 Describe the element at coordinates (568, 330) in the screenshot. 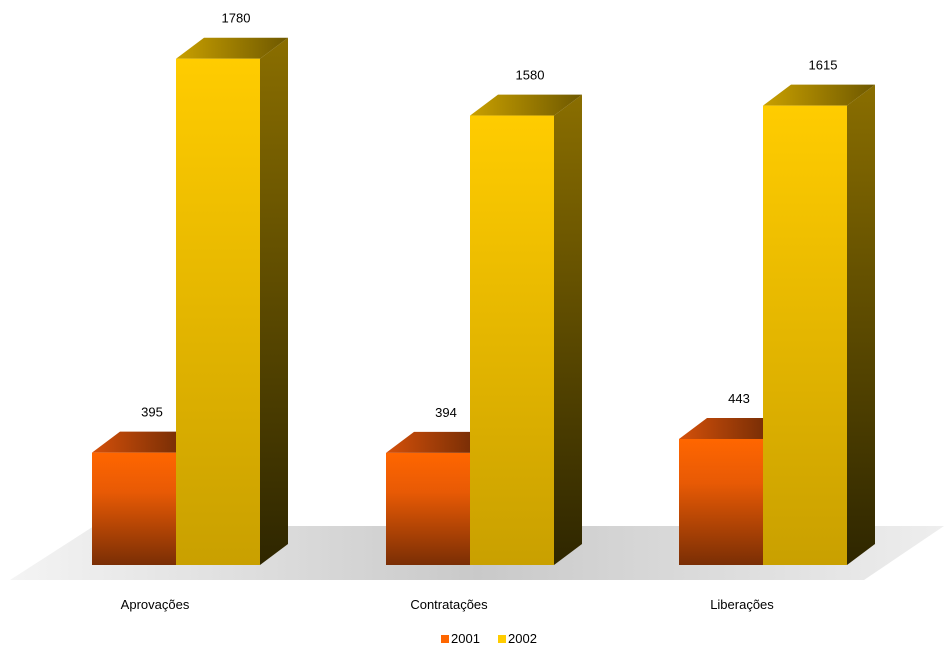

I see `bar-2002-contratacoes-side` at that location.